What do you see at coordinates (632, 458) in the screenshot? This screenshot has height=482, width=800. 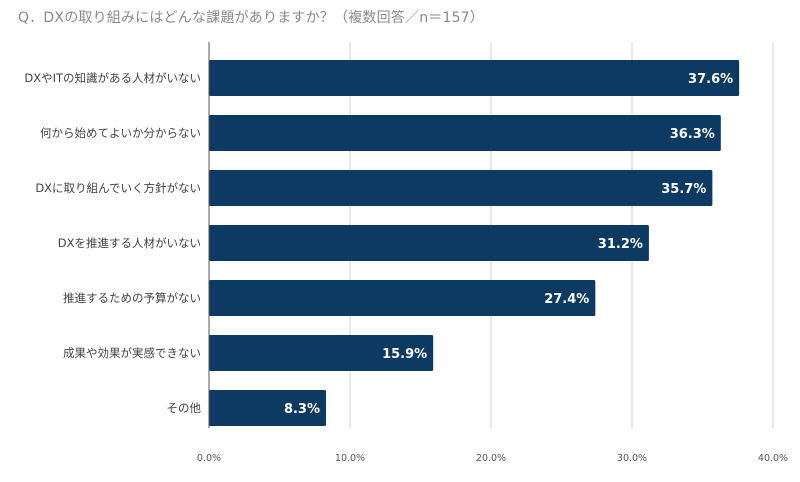 I see `x-tick-label: 30.0%` at bounding box center [632, 458].